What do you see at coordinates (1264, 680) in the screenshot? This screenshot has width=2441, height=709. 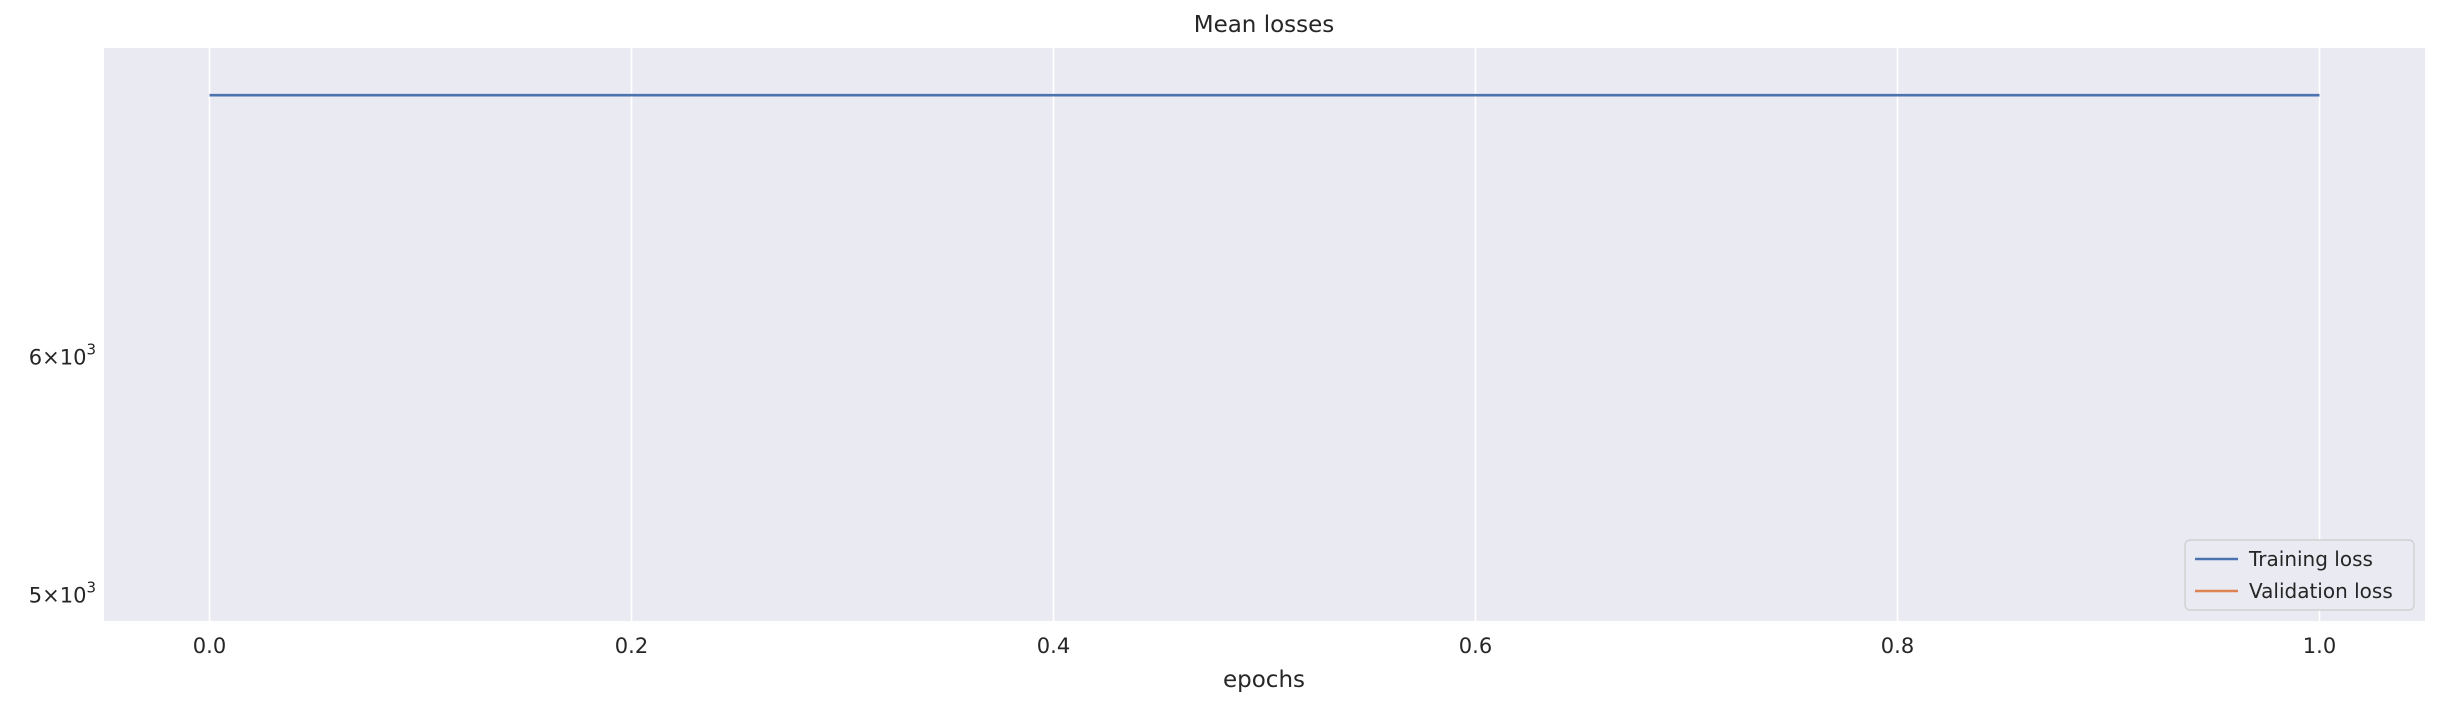 I see `x-axis-label: epochs` at bounding box center [1264, 680].